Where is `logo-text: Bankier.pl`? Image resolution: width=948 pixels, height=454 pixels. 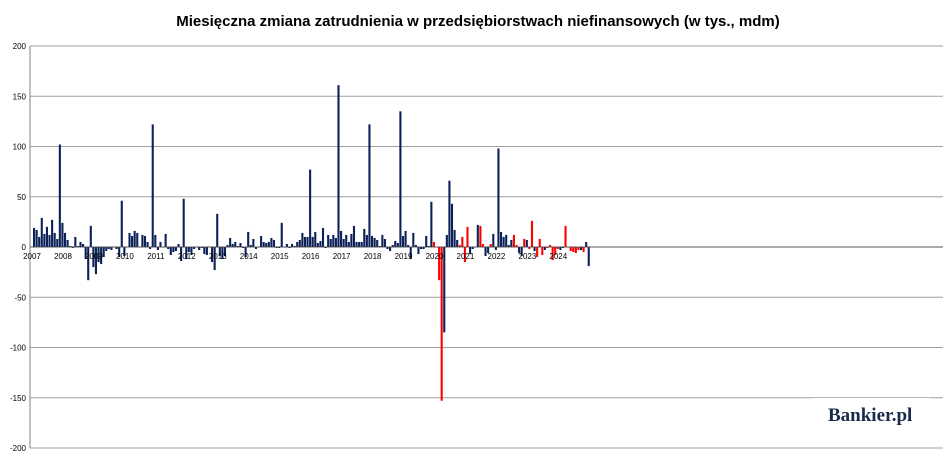 logo-text: Bankier.pl is located at coordinates (870, 415).